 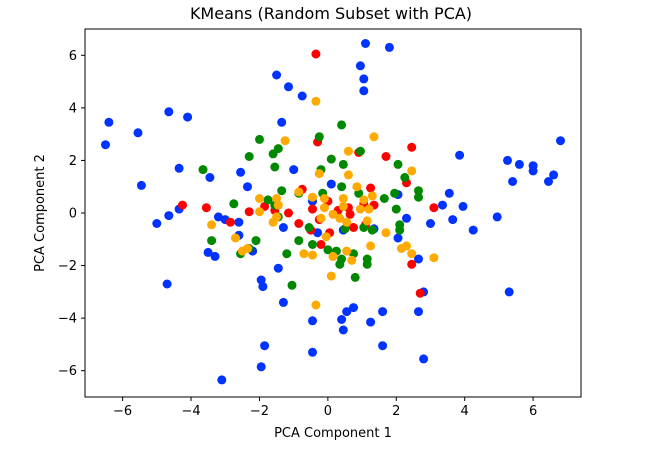 I want to click on y-tick-label: 4, so click(x=73, y=108).